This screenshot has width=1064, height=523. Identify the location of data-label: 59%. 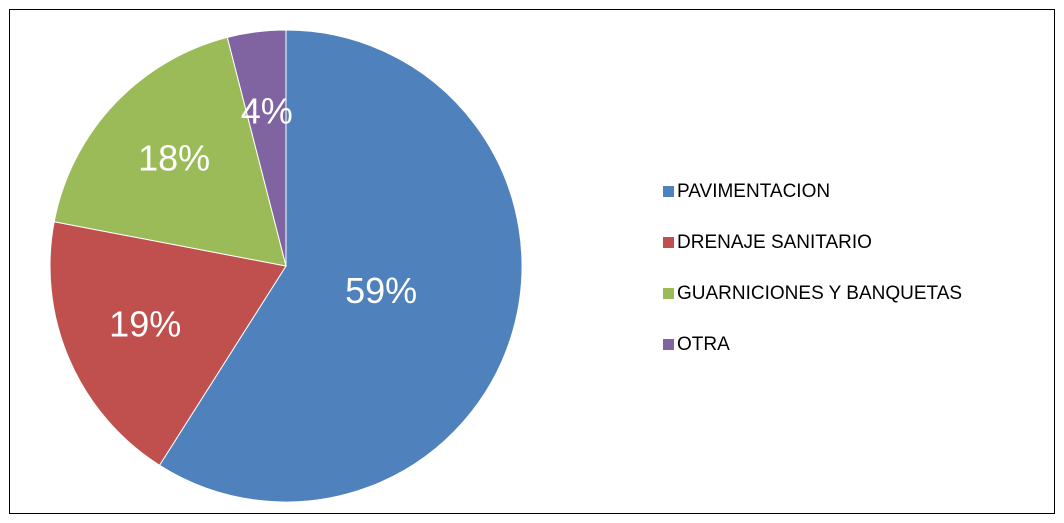
(381, 290).